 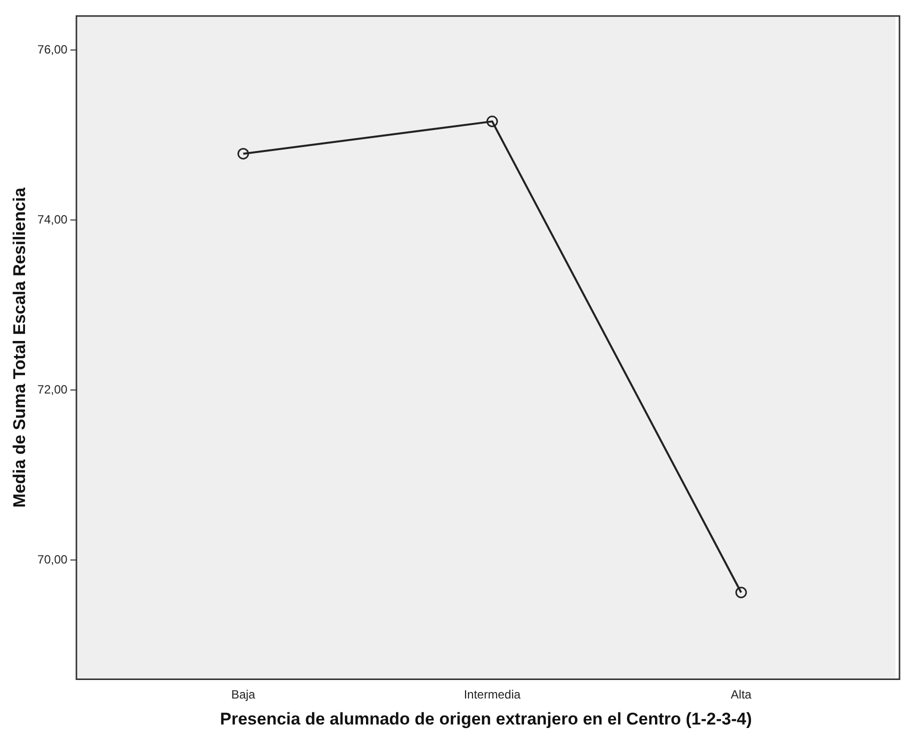 I want to click on y-axis-title: Media de Suma Total Escala Resiliencia, so click(x=19, y=347).